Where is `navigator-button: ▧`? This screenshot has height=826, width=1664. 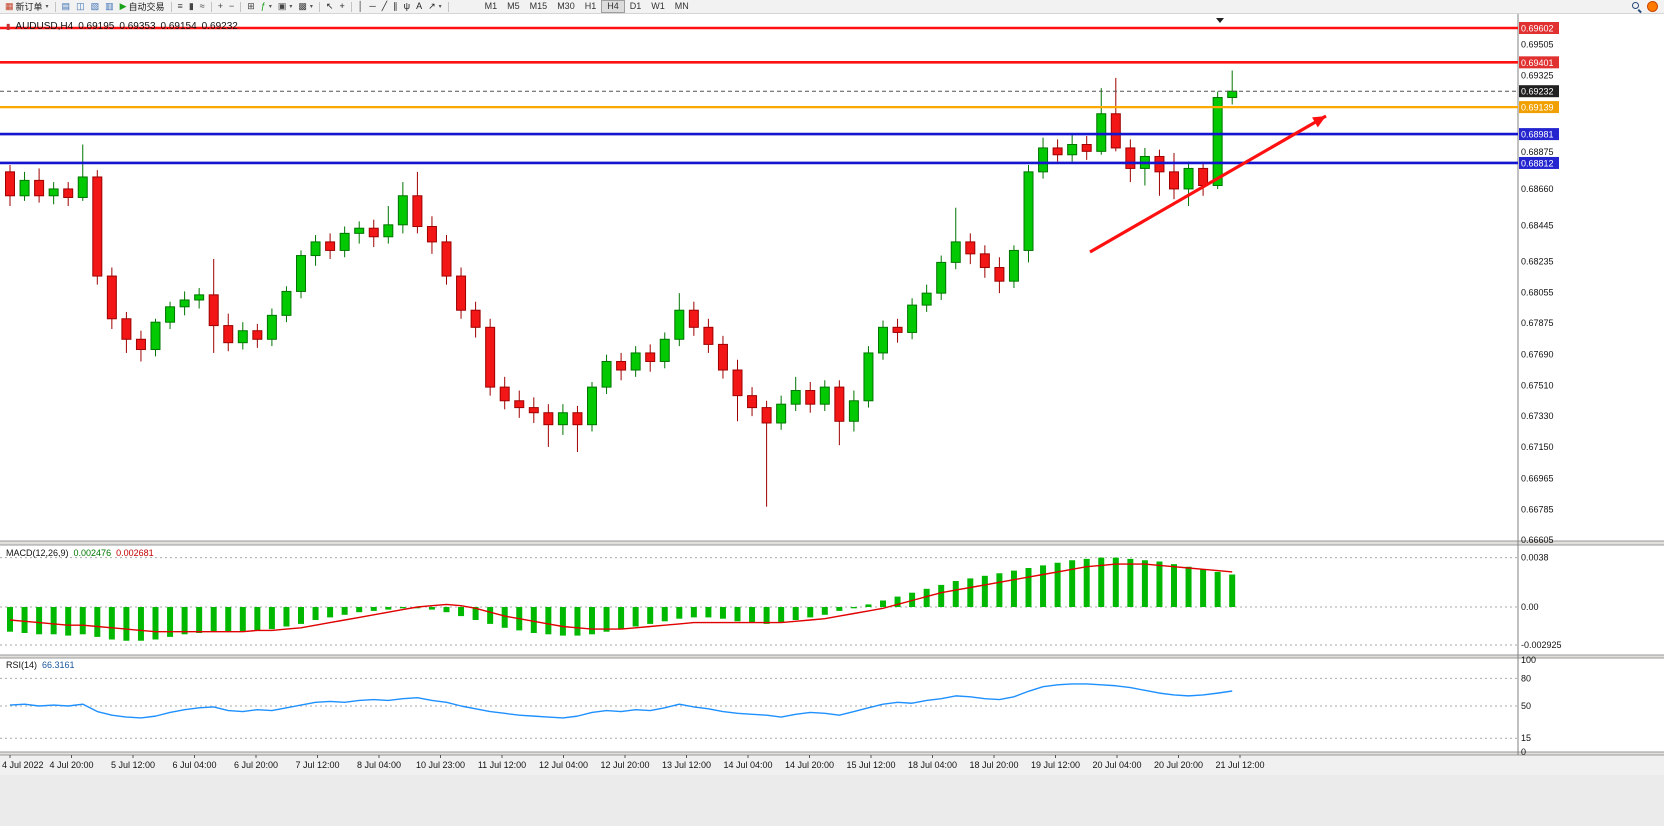
navigator-button: ▧ is located at coordinates (95, 6).